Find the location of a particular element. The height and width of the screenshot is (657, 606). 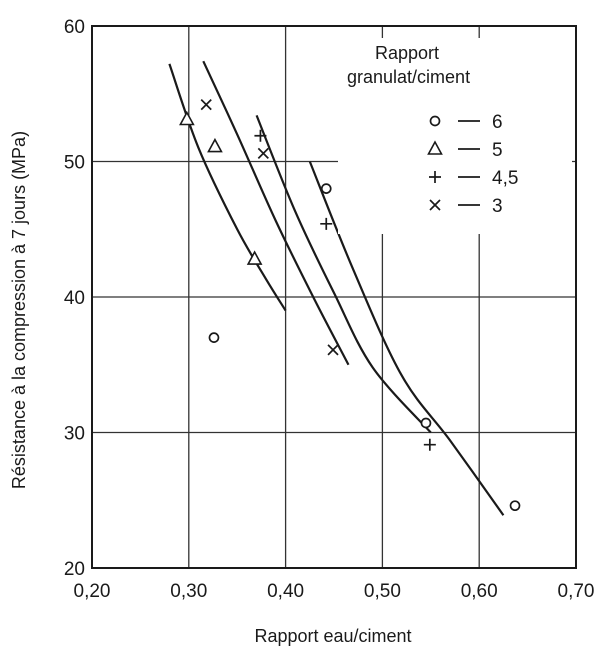

x-axis-ticks: 0,20 0,30 0,40 0,50 0,60 0,70 is located at coordinates (334, 591).